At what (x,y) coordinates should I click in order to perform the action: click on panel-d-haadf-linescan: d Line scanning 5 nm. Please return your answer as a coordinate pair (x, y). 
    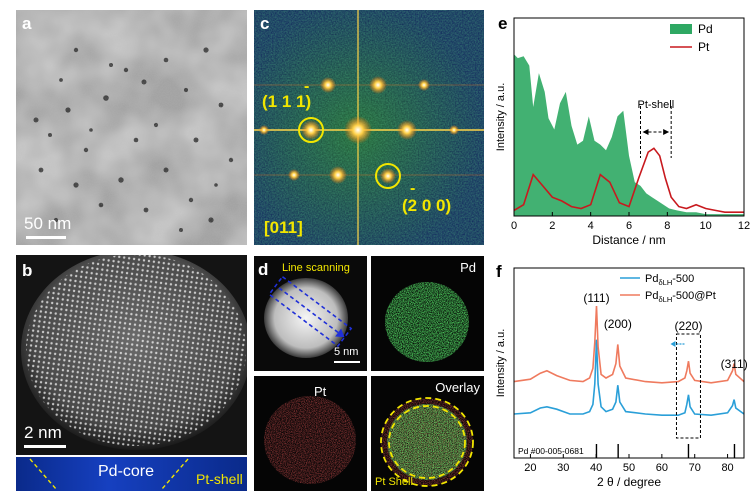
    Looking at the image, I should click on (310, 313).